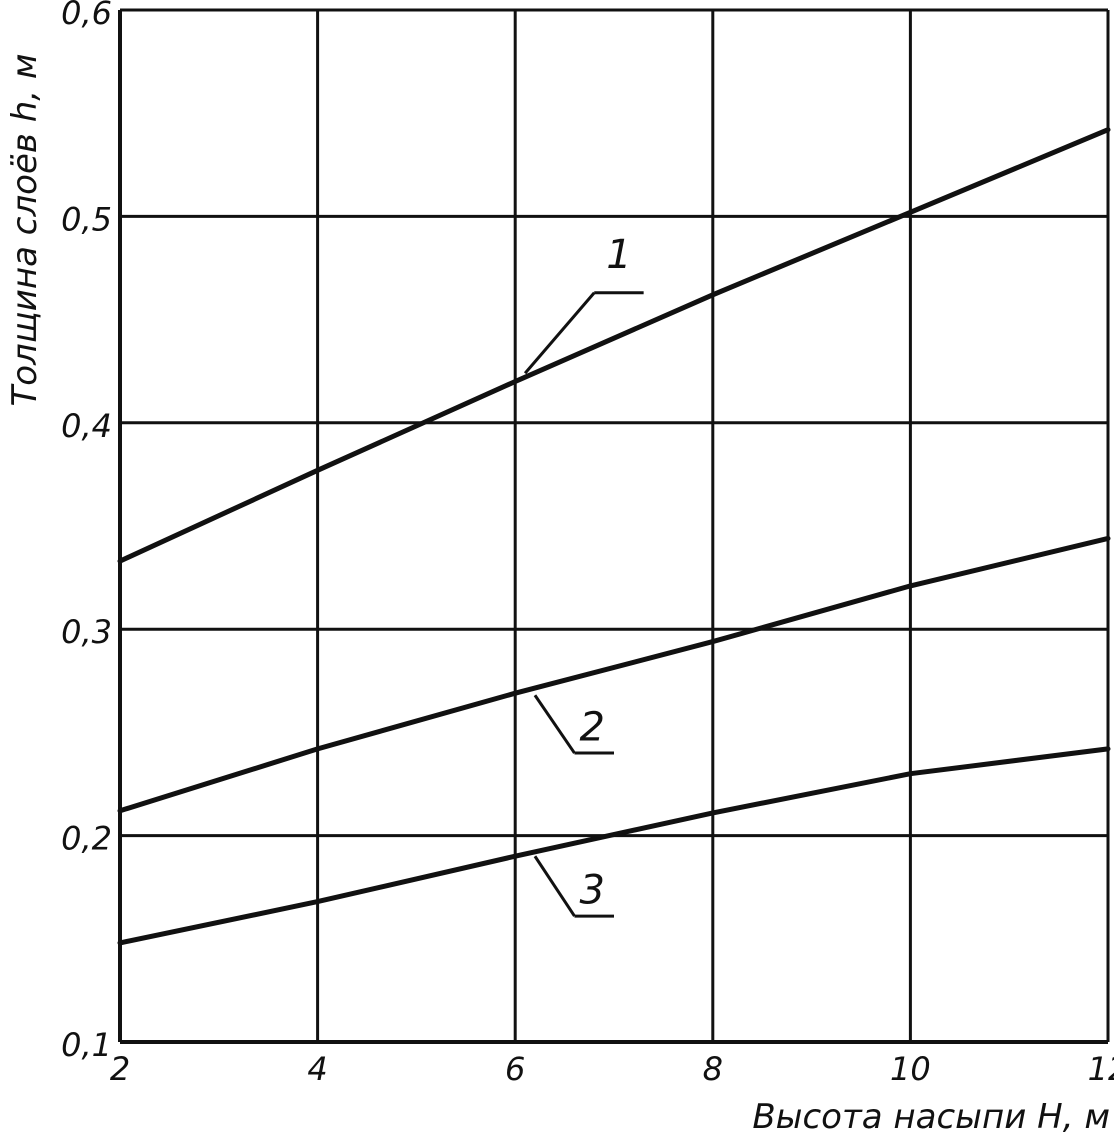 The width and height of the screenshot is (1114, 1138). I want to click on y-axis-label: Толщина слоёв h, м, so click(25, 229).